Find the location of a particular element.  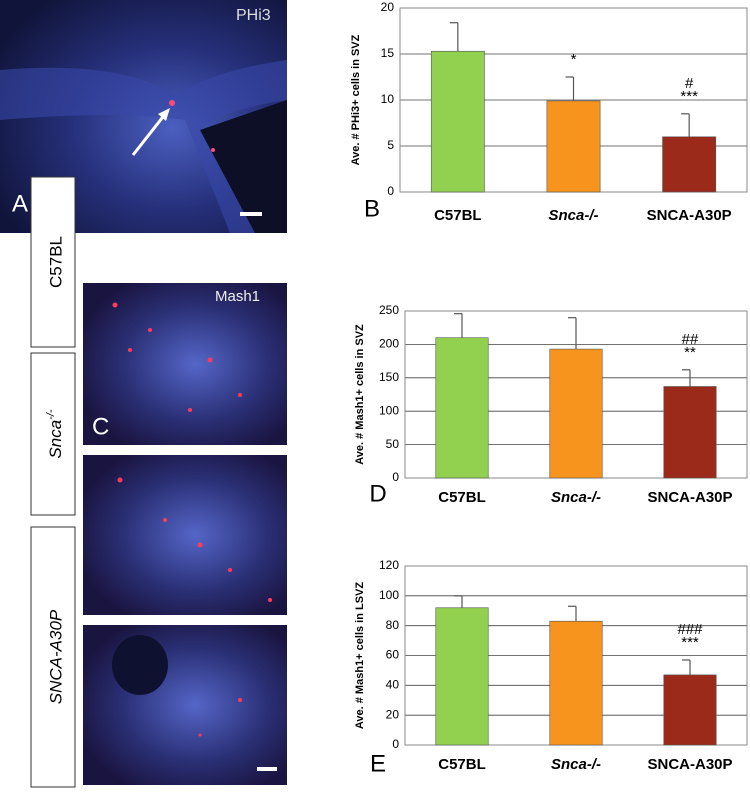

y-tick-label: 120 is located at coordinates (389, 565).